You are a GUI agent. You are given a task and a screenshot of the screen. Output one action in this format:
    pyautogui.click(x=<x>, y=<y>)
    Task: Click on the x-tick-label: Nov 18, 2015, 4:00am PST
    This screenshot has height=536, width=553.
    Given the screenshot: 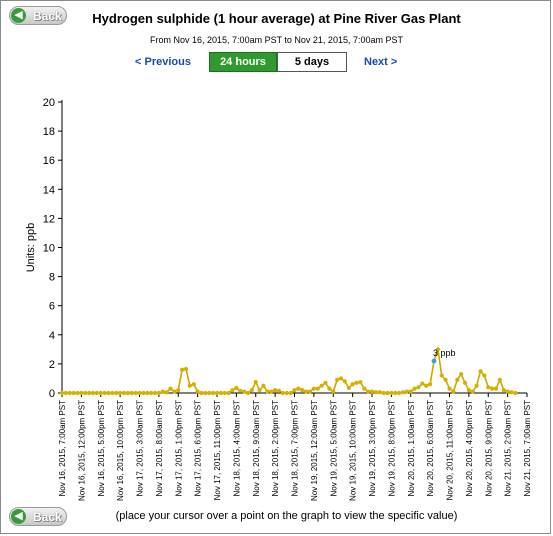 What is the action you would take?
    pyautogui.click(x=236, y=448)
    